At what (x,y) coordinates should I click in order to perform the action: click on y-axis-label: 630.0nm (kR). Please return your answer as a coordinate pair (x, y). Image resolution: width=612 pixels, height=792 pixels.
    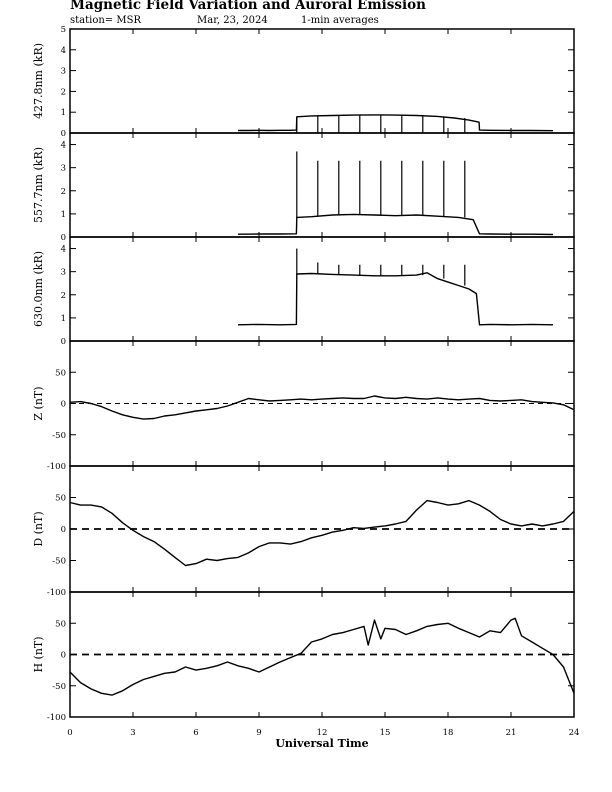
    Looking at the image, I should click on (38, 289).